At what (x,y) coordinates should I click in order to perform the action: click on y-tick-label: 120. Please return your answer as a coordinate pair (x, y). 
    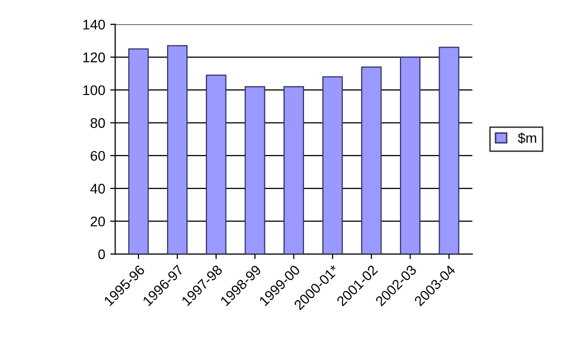
    Looking at the image, I should click on (94, 57).